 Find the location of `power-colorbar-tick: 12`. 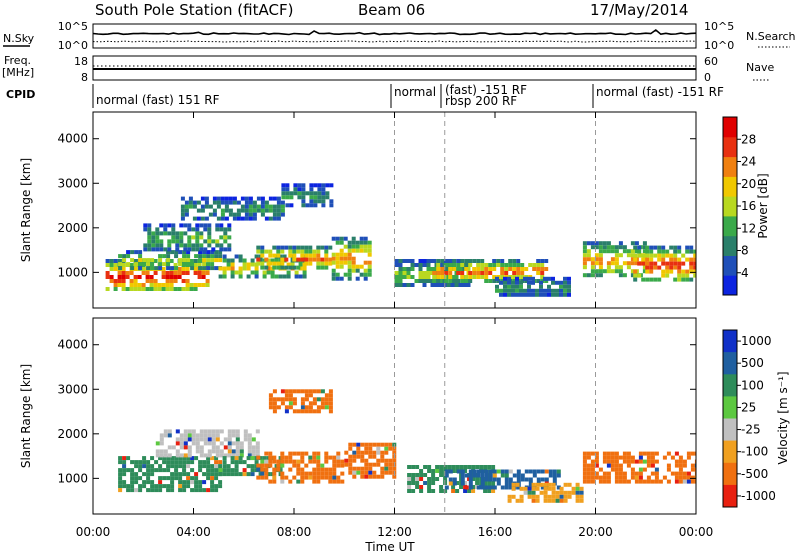

power-colorbar-tick: 12 is located at coordinates (748, 228).